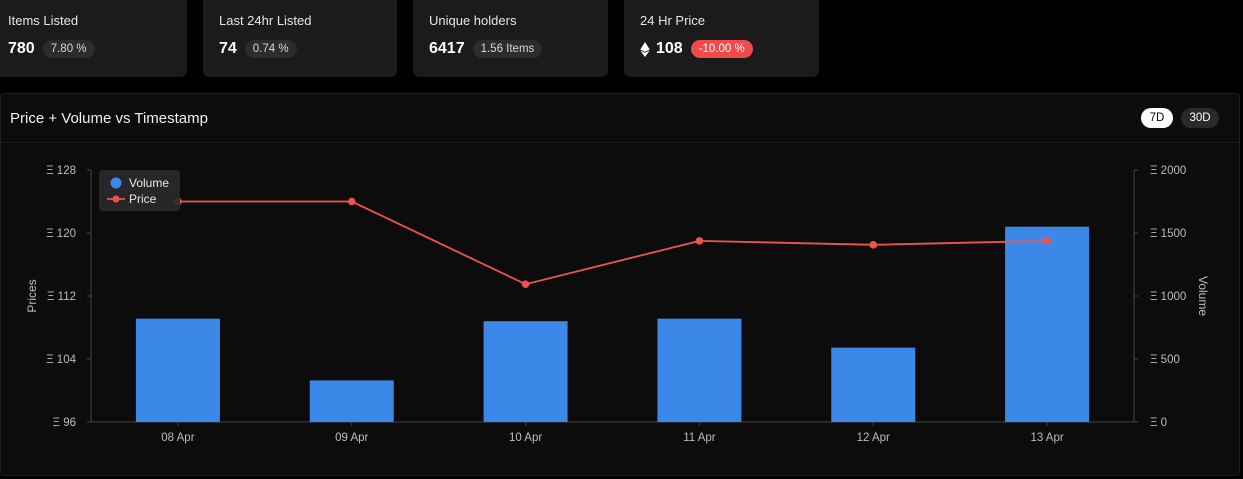 This screenshot has height=479, width=1243. What do you see at coordinates (109, 118) in the screenshot?
I see `panel-title: Price + Volume vs Timestamp` at bounding box center [109, 118].